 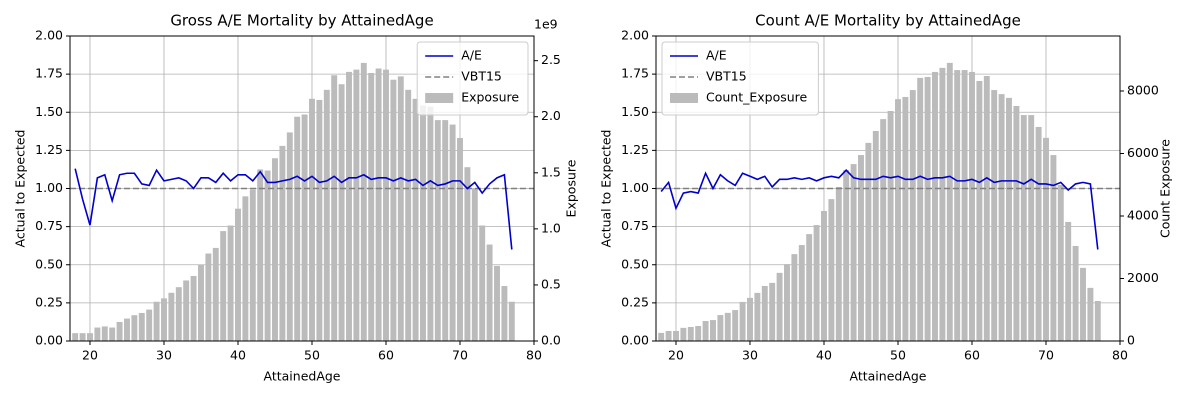 What do you see at coordinates (1165, 188) in the screenshot?
I see `y2-axis-label: Count Exposure` at bounding box center [1165, 188].